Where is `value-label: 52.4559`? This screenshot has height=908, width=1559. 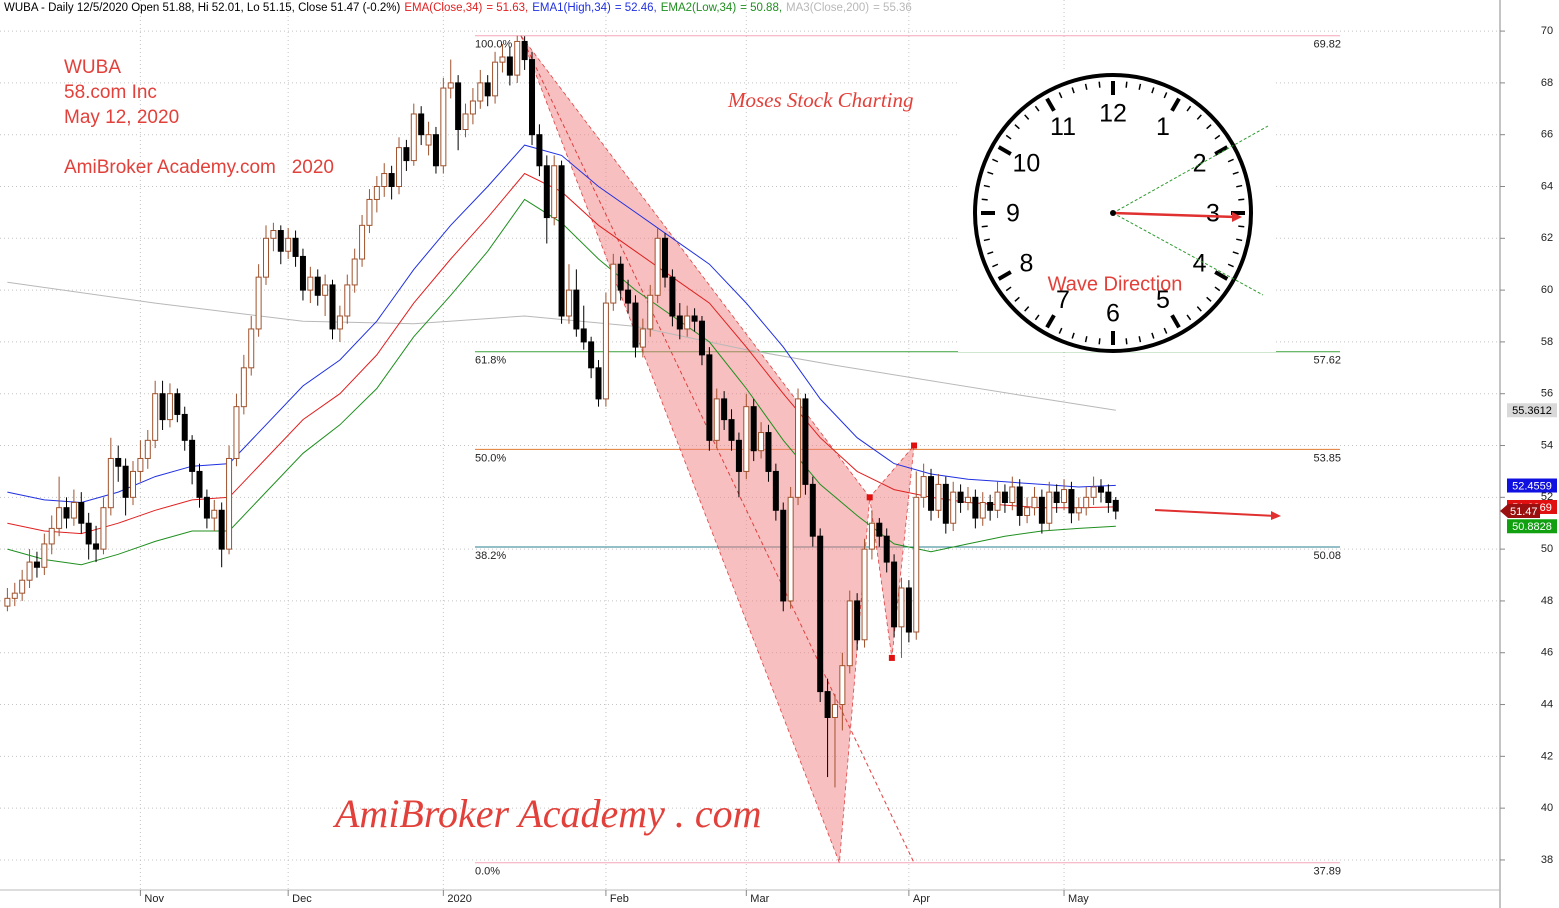
value-label: 52.4559 is located at coordinates (1532, 486).